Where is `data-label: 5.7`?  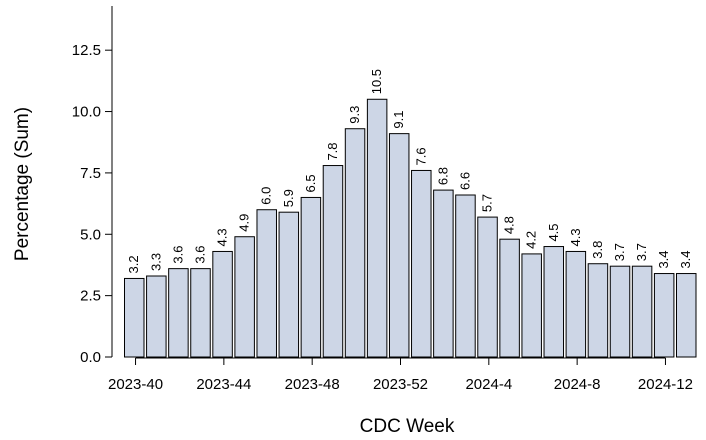
data-label: 5.7 is located at coordinates (487, 203).